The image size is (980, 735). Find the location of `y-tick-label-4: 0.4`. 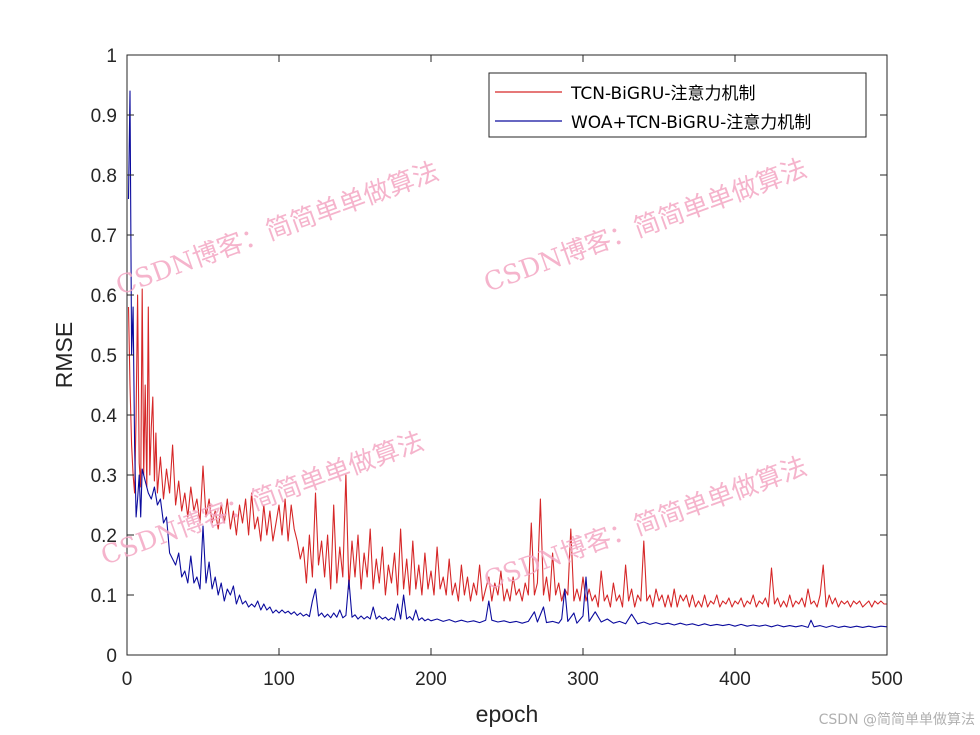

y-tick-label-4: 0.4 is located at coordinates (104, 416).